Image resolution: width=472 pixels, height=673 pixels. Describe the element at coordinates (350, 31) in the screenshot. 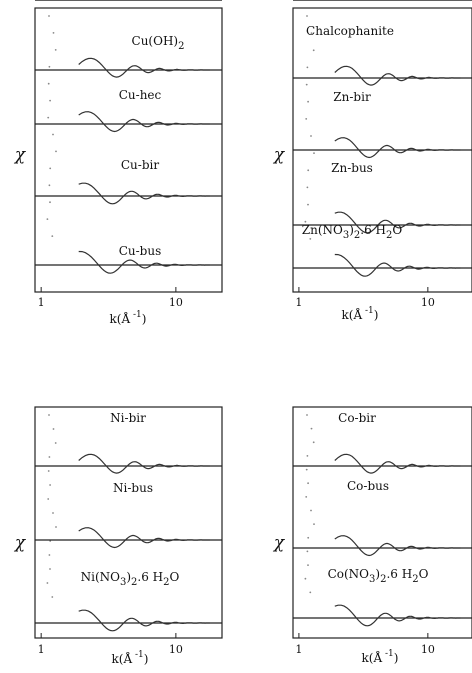

I see `trace-label: Chalcophanite` at that location.